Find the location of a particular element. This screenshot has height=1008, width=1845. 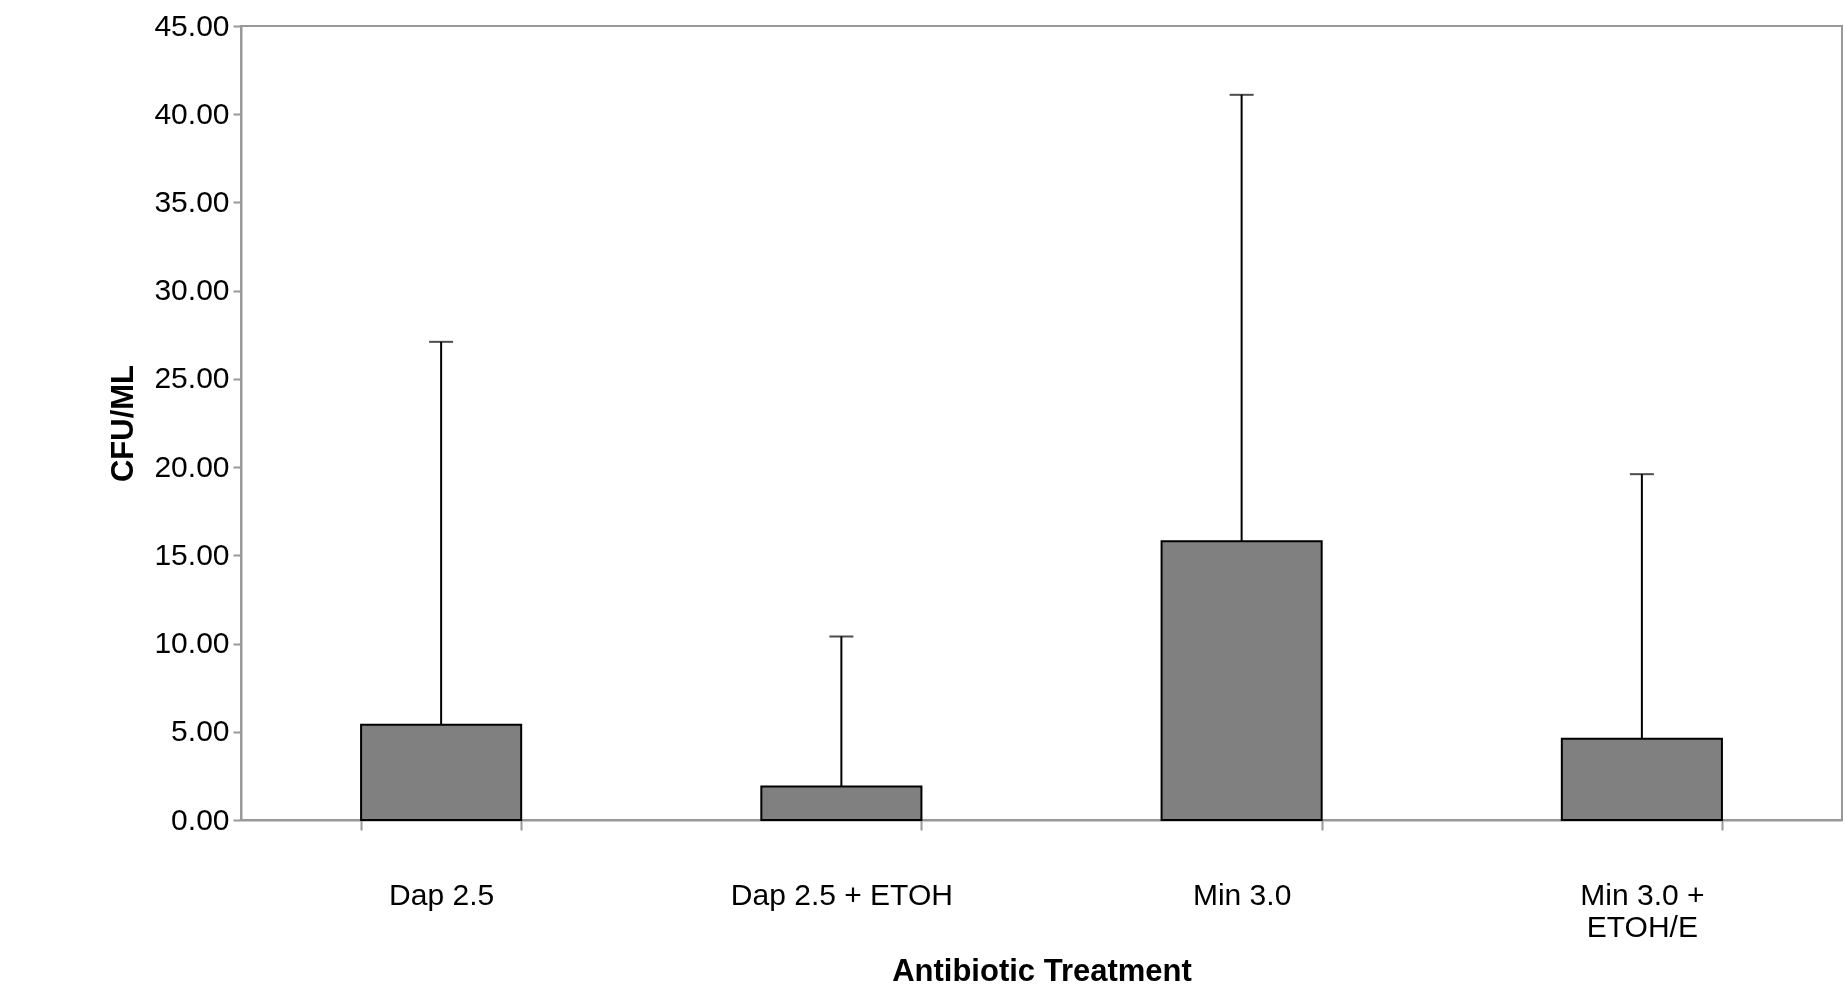

y-tick-label: 20.00 is located at coordinates (192, 466).